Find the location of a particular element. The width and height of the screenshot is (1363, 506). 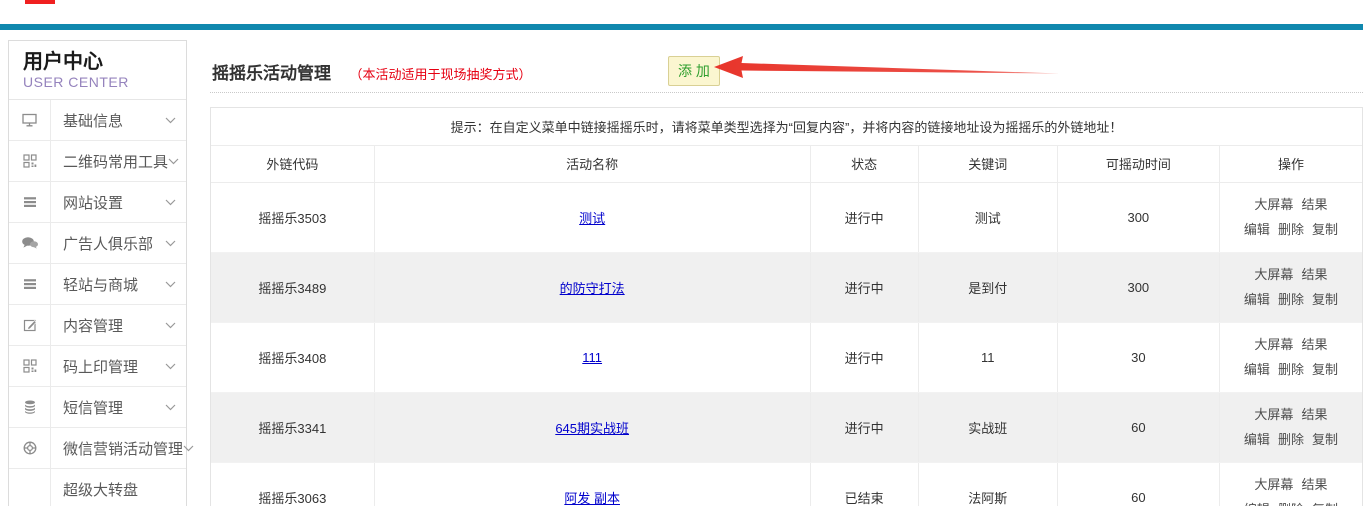

red-arrow-annotation is located at coordinates (887, 67).